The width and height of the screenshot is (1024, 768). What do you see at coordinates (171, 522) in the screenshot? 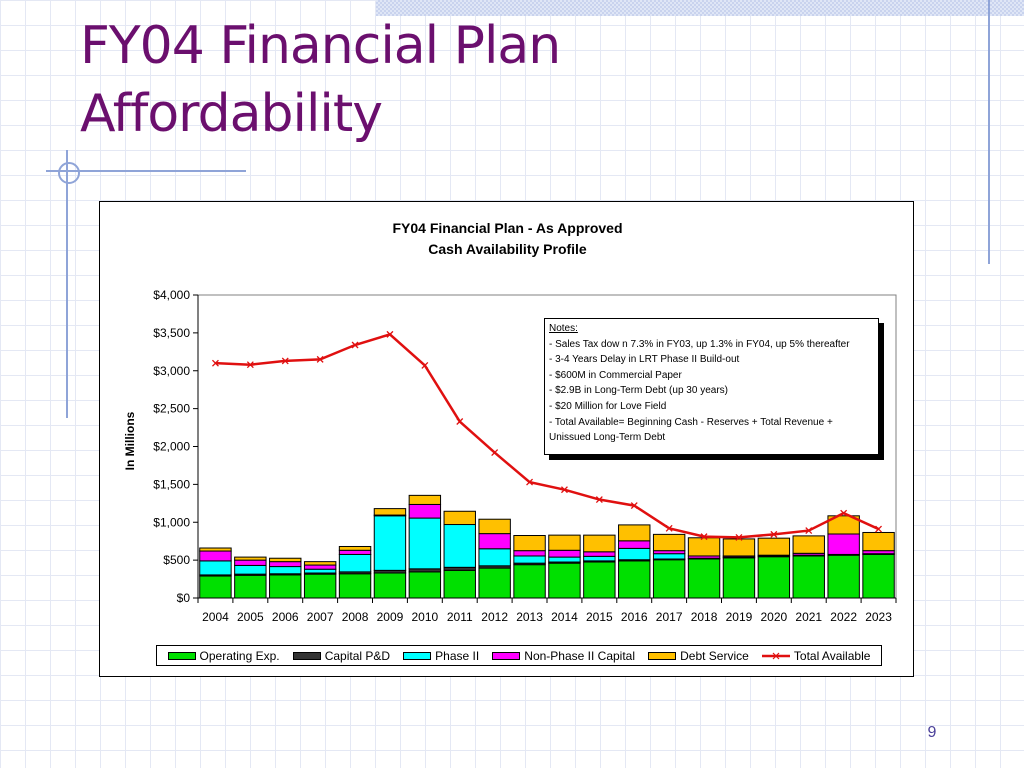
I see `y-tick-label: $1,000` at bounding box center [171, 522].